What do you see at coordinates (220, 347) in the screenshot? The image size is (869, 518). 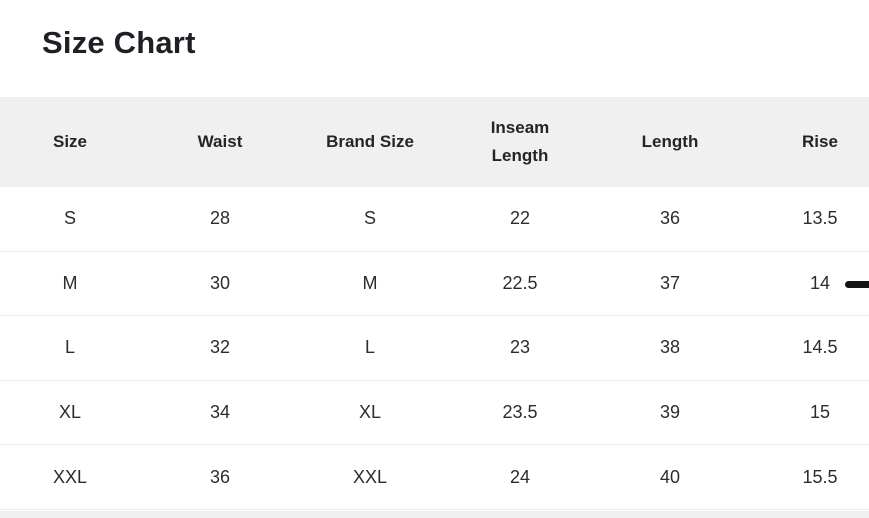 I see `cell-waist: 32` at bounding box center [220, 347].